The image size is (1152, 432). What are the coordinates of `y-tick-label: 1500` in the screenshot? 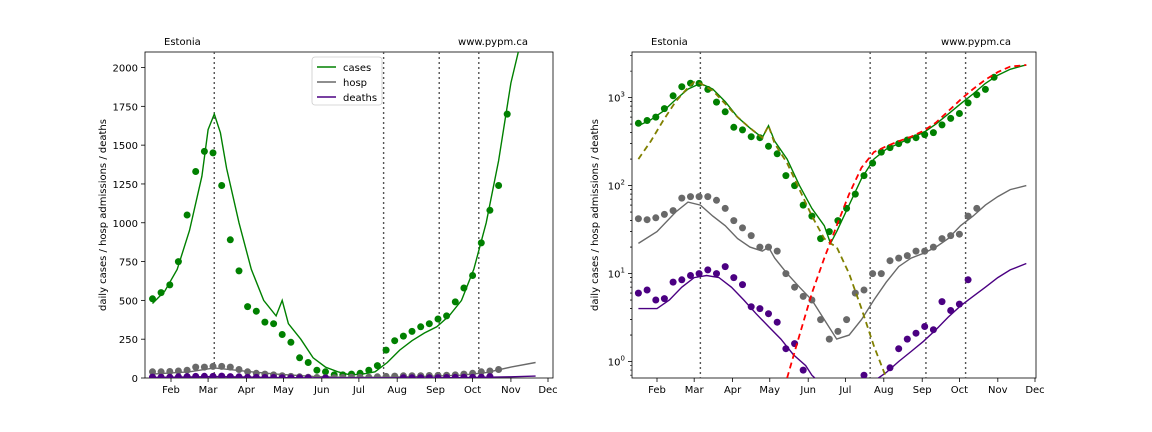 It's located at (125, 146).